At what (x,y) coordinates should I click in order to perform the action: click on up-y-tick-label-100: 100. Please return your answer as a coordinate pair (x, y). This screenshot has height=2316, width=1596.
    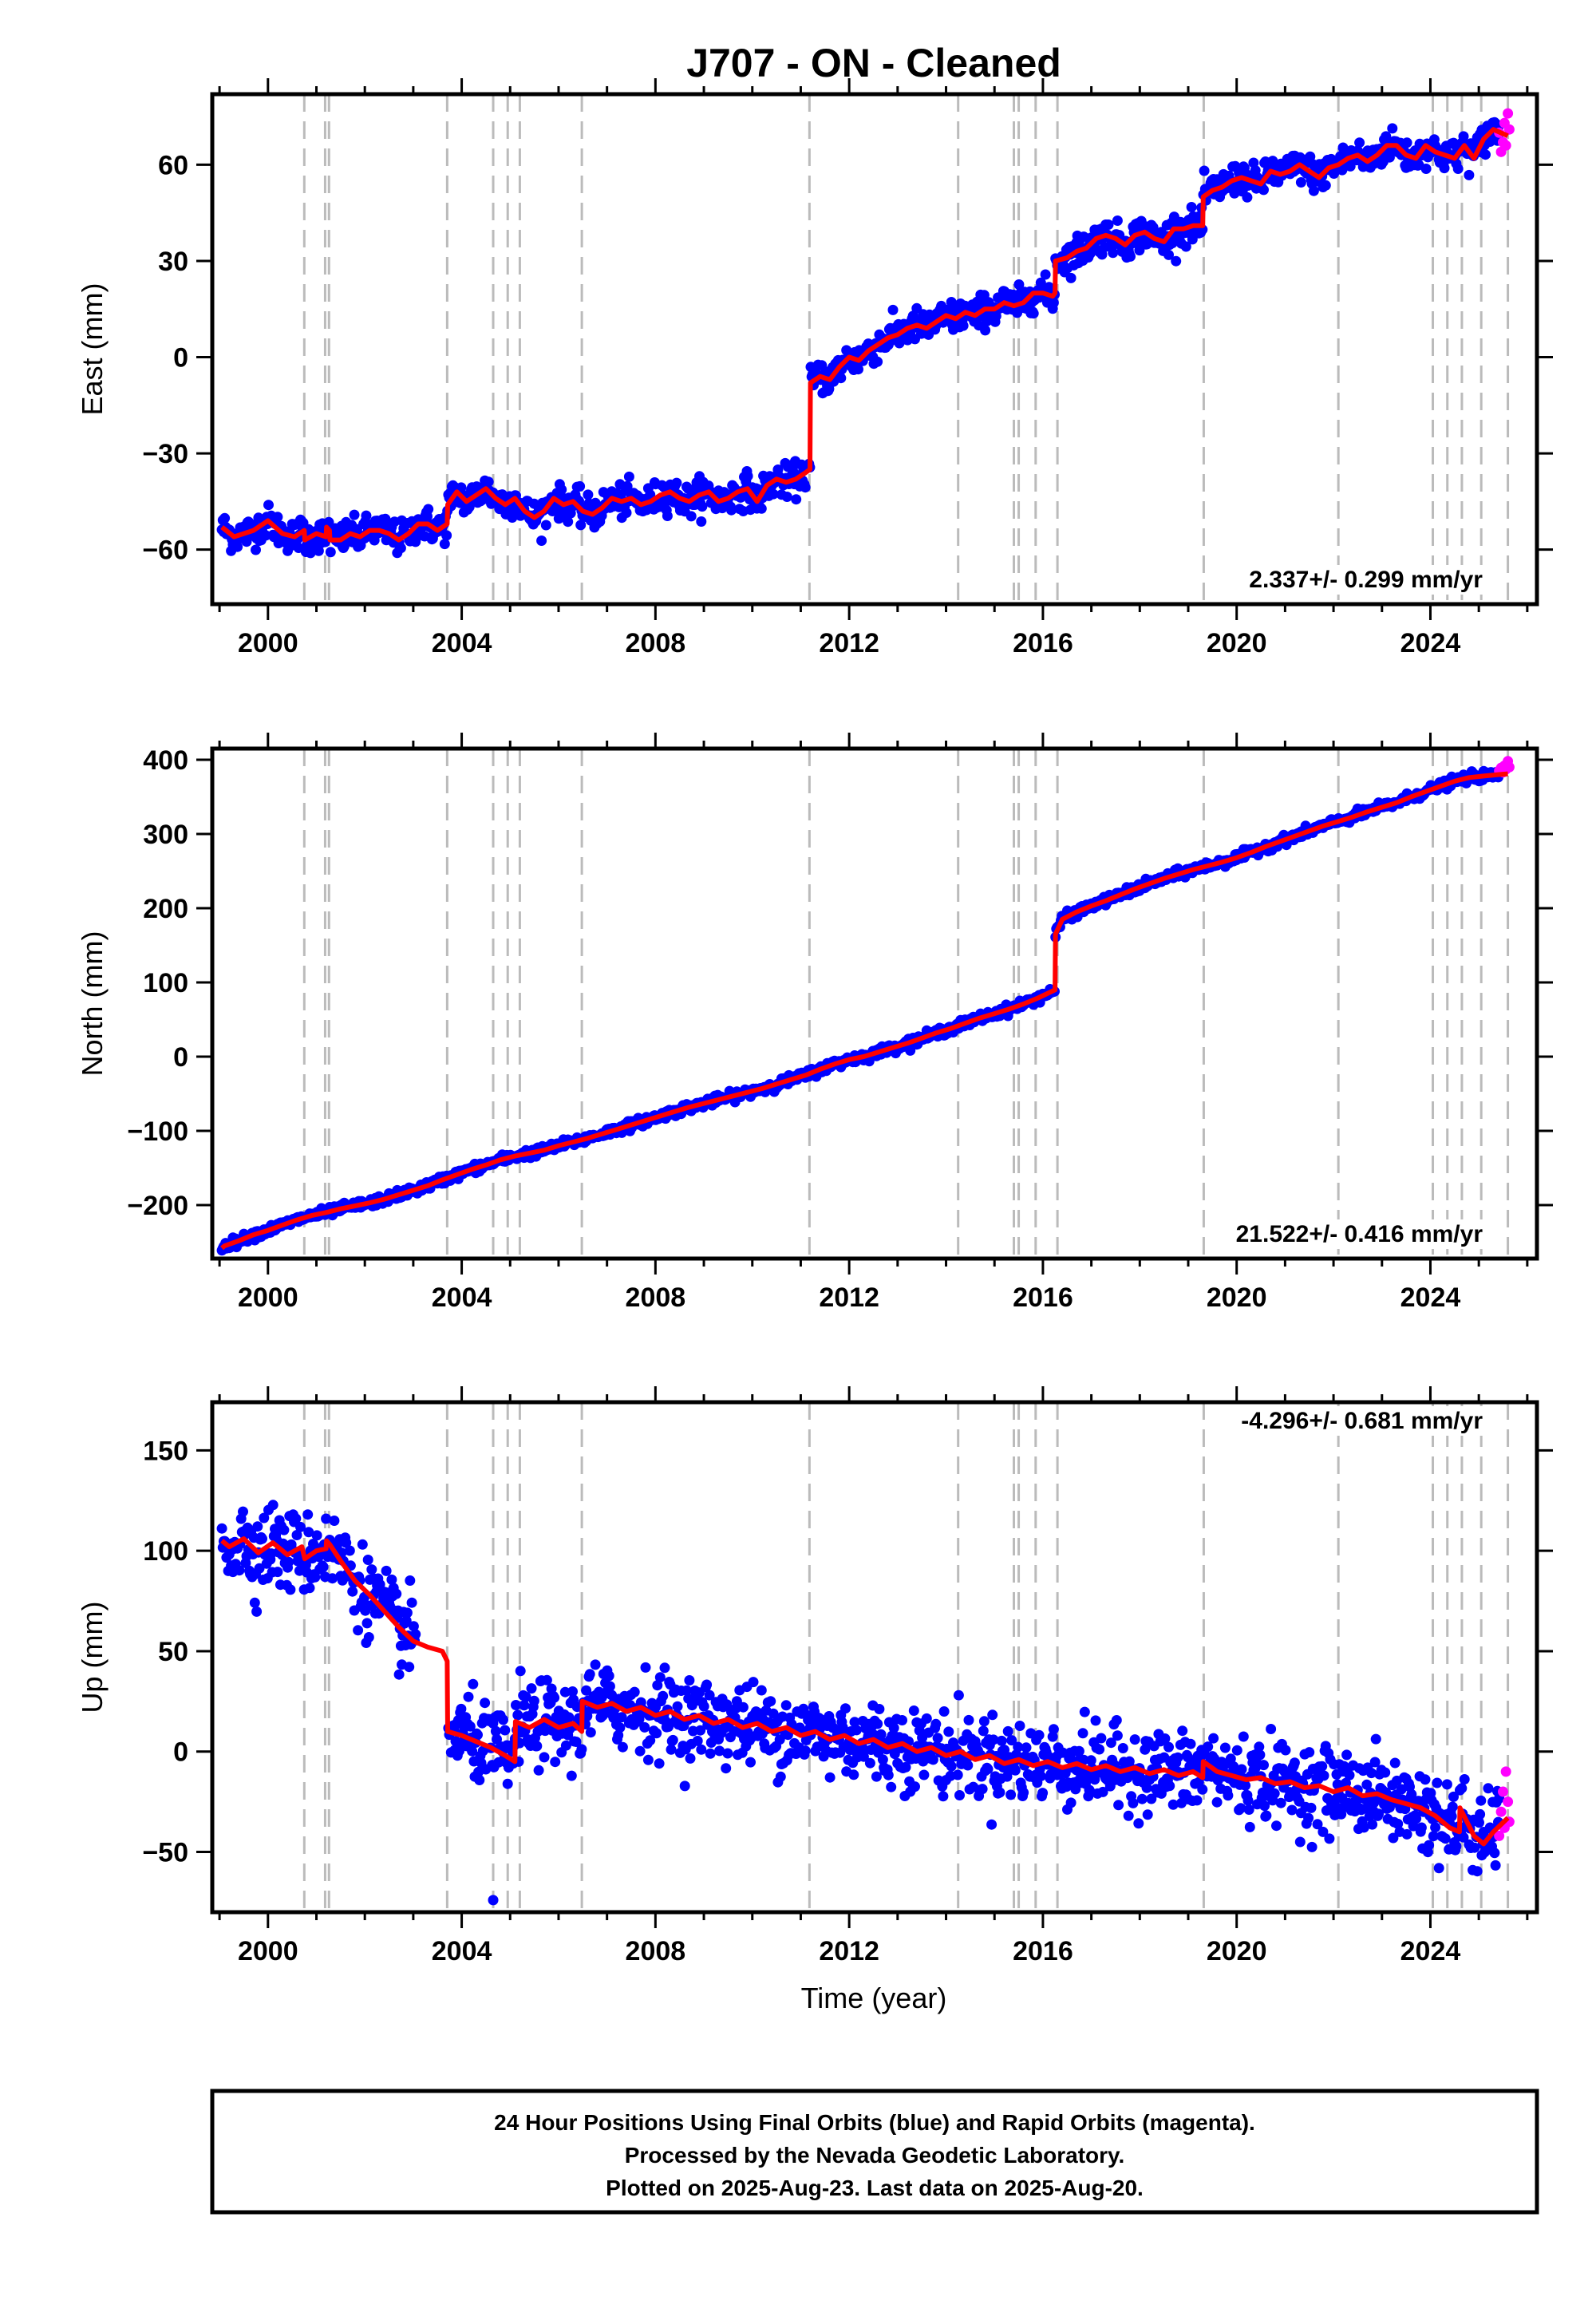
    Looking at the image, I should click on (165, 1551).